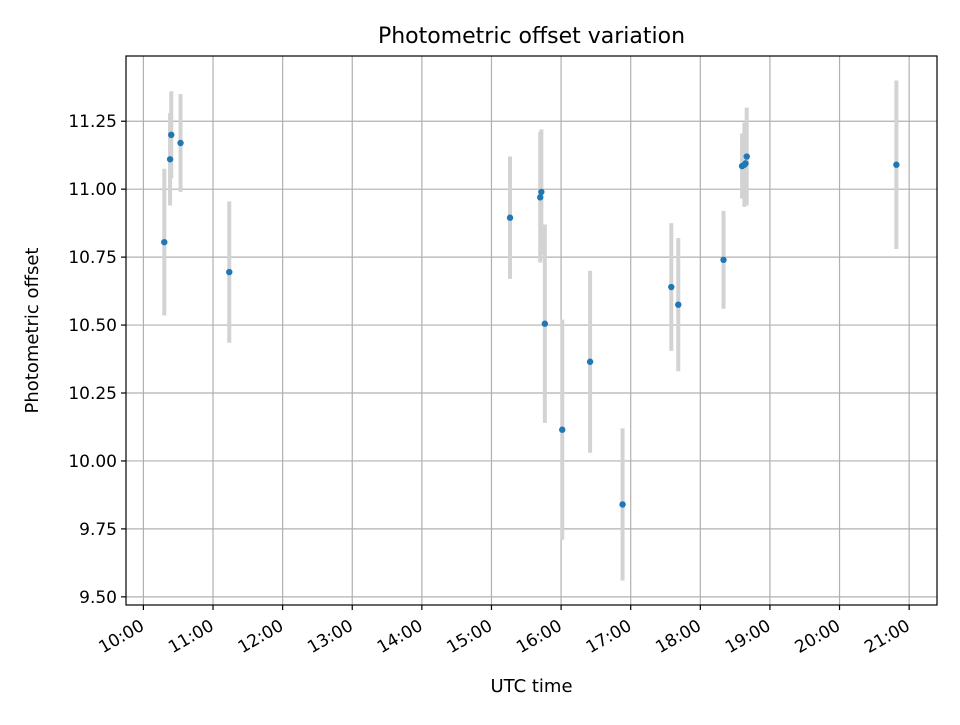 This screenshot has width=960, height=725. I want to click on y-tick-label: 9.50, so click(98, 598).